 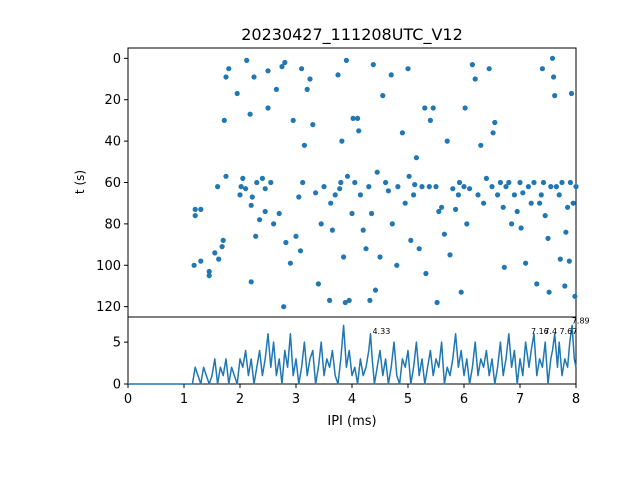 I want to click on scatter-y-tick-label: 60, so click(x=112, y=183).